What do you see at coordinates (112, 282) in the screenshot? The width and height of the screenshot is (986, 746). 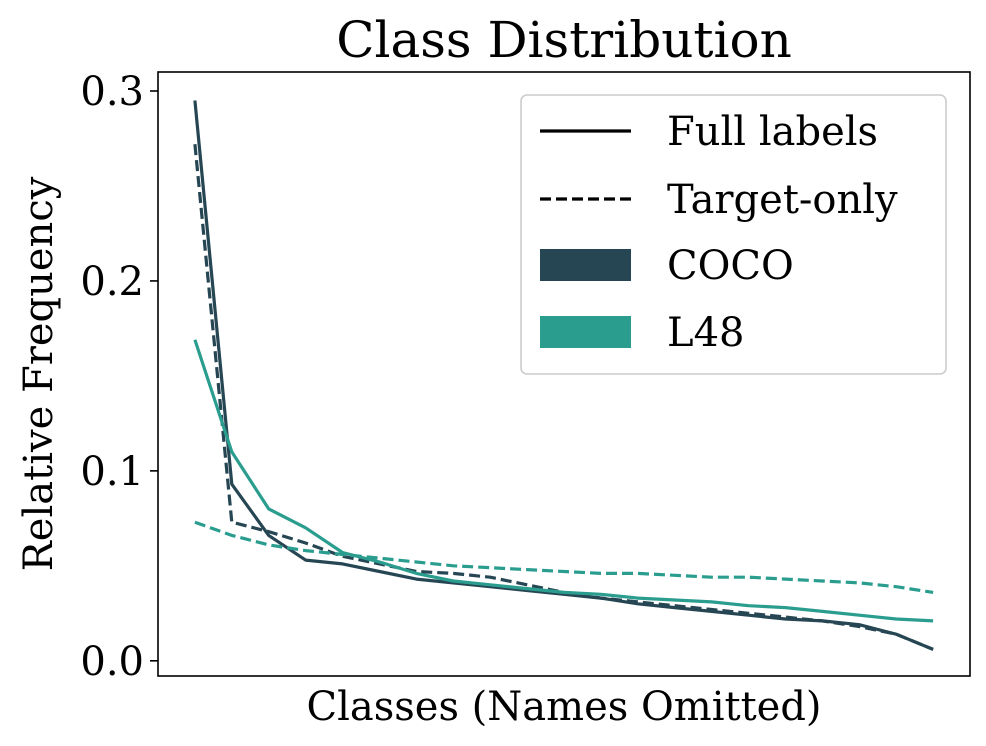 I see `y-tick-label: 0.2` at bounding box center [112, 282].